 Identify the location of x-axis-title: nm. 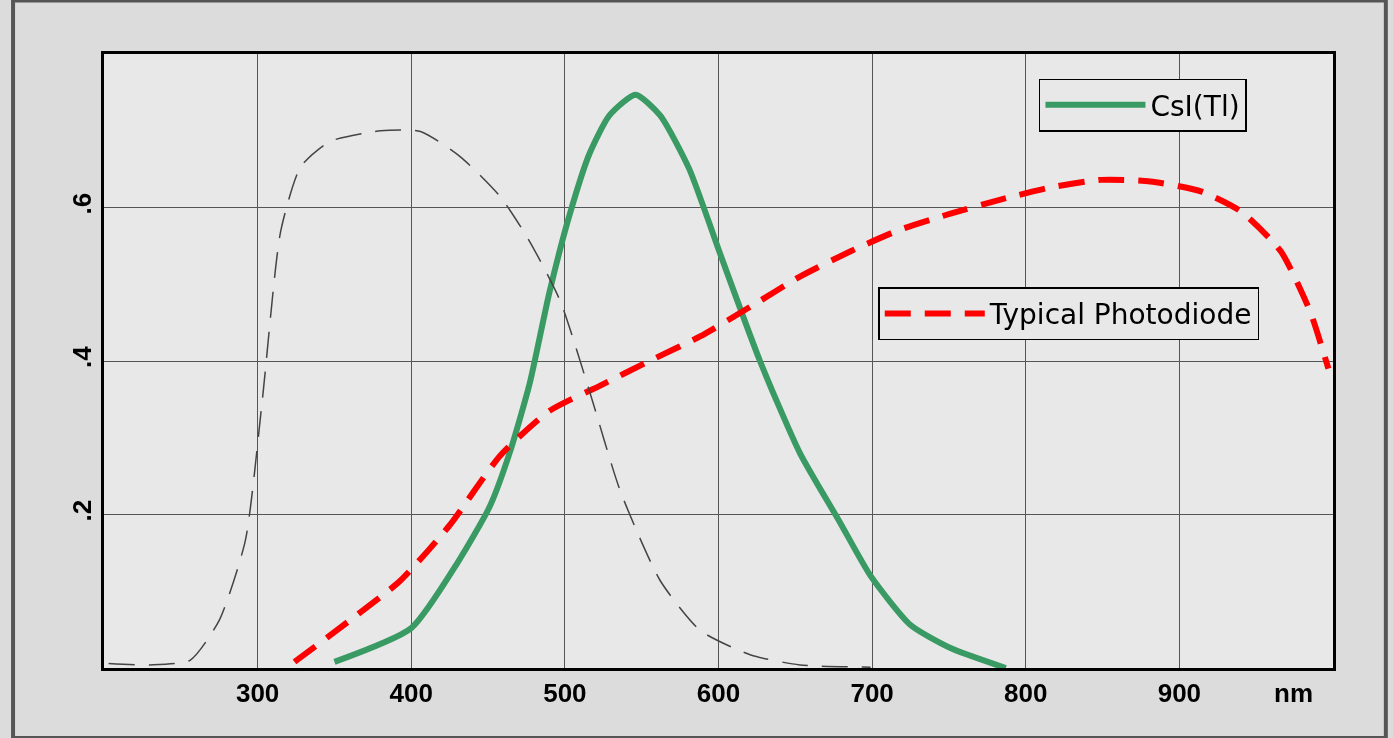
(1293, 693).